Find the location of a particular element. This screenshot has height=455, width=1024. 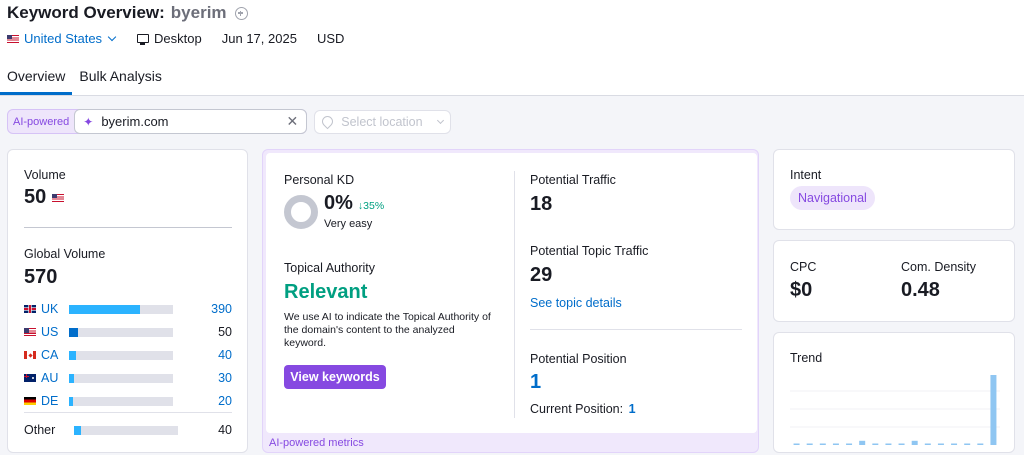

personal-kd-value: 0% is located at coordinates (338, 203).